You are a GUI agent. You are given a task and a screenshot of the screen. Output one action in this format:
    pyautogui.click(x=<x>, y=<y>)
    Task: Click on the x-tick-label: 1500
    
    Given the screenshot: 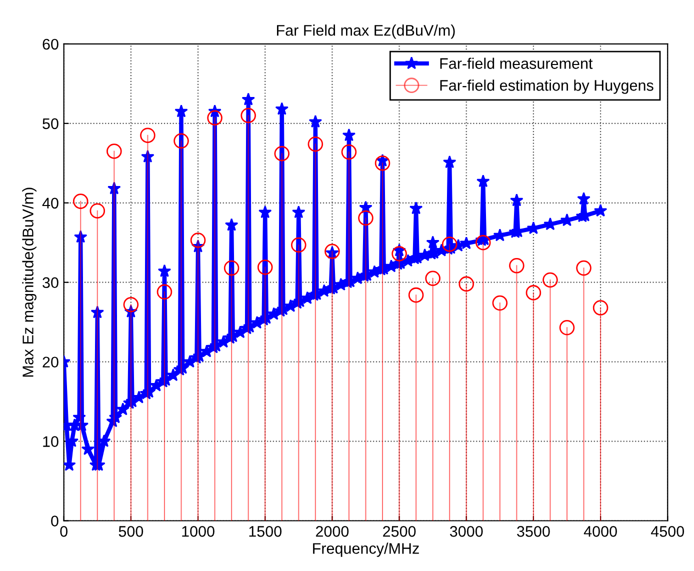 What is the action you would take?
    pyautogui.click(x=265, y=531)
    